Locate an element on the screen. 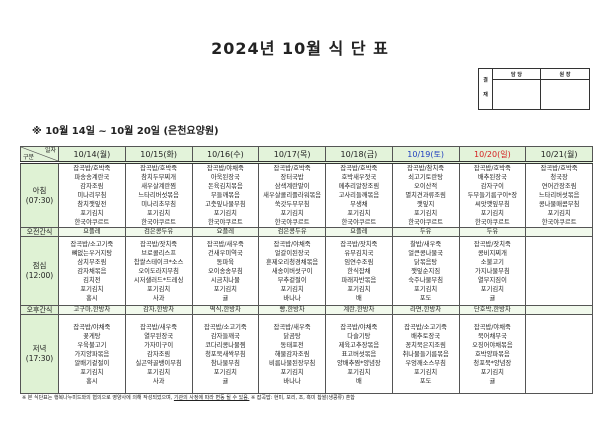 This screenshot has height=424, width=600. menu-item: 청포묵*양념장 is located at coordinates (492, 363).